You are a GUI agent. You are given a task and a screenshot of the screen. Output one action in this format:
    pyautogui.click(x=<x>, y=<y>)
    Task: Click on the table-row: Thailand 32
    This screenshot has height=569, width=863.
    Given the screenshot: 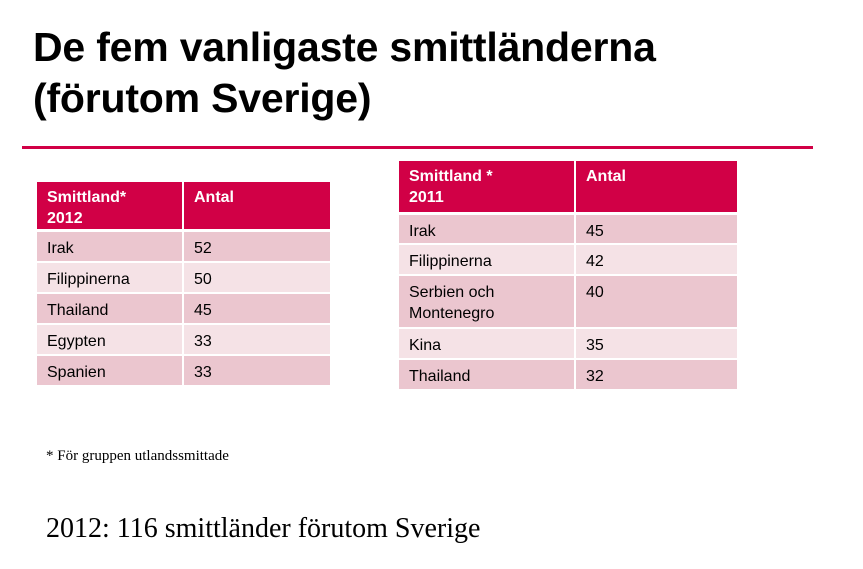 What is the action you would take?
    pyautogui.click(x=568, y=375)
    